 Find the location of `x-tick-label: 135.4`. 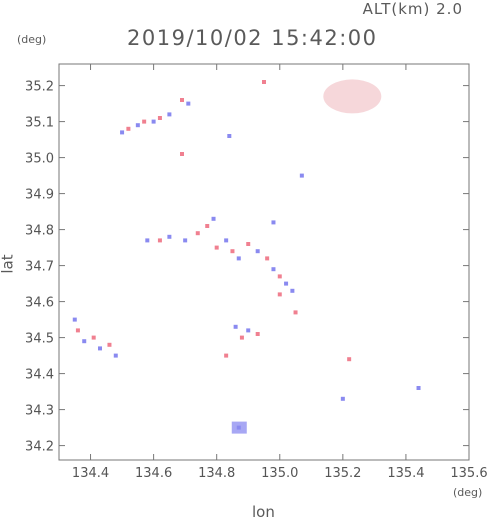

x-tick-label: 135.4 is located at coordinates (405, 473).